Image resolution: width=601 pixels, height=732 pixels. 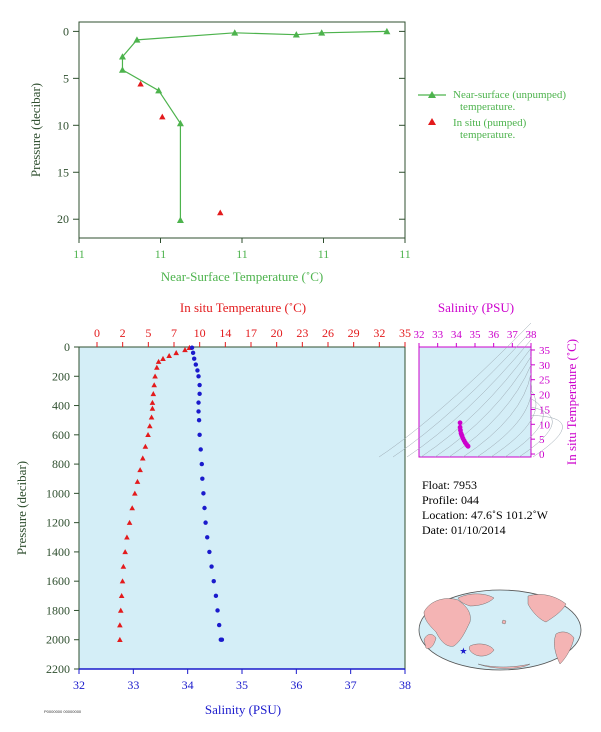 I want to click on ts-x-tick-label: 36, so click(x=494, y=335).